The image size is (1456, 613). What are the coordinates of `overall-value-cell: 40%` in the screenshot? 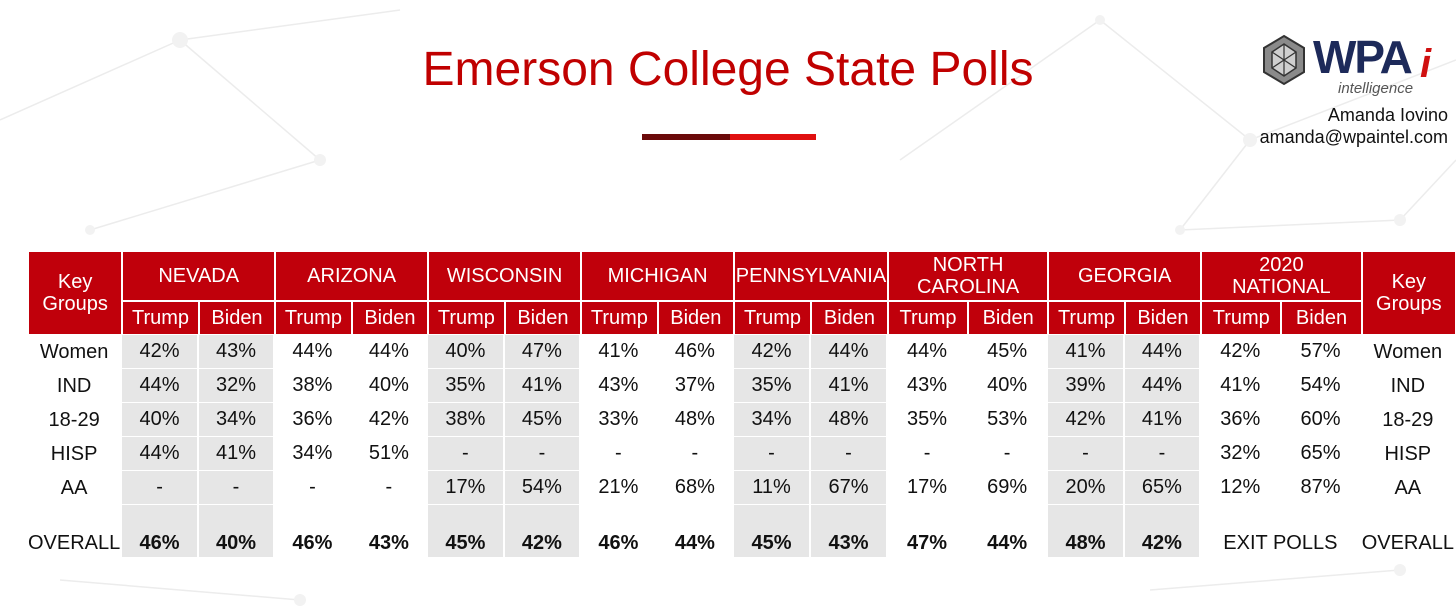 It's located at (237, 531).